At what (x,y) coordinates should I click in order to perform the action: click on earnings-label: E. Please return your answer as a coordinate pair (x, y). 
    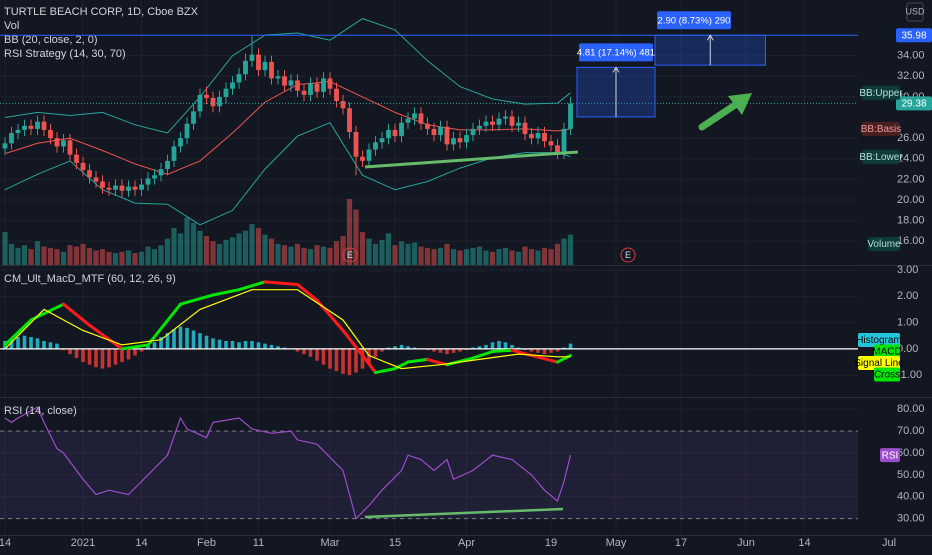
    Looking at the image, I should click on (628, 255).